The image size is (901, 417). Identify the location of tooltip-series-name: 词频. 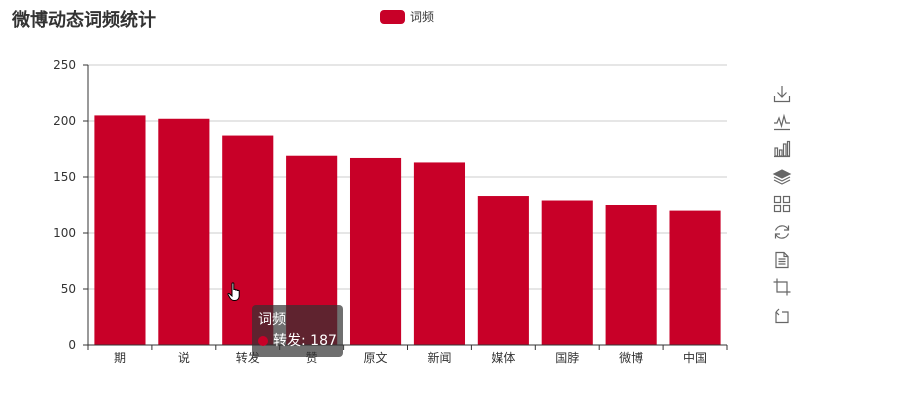
(272, 320).